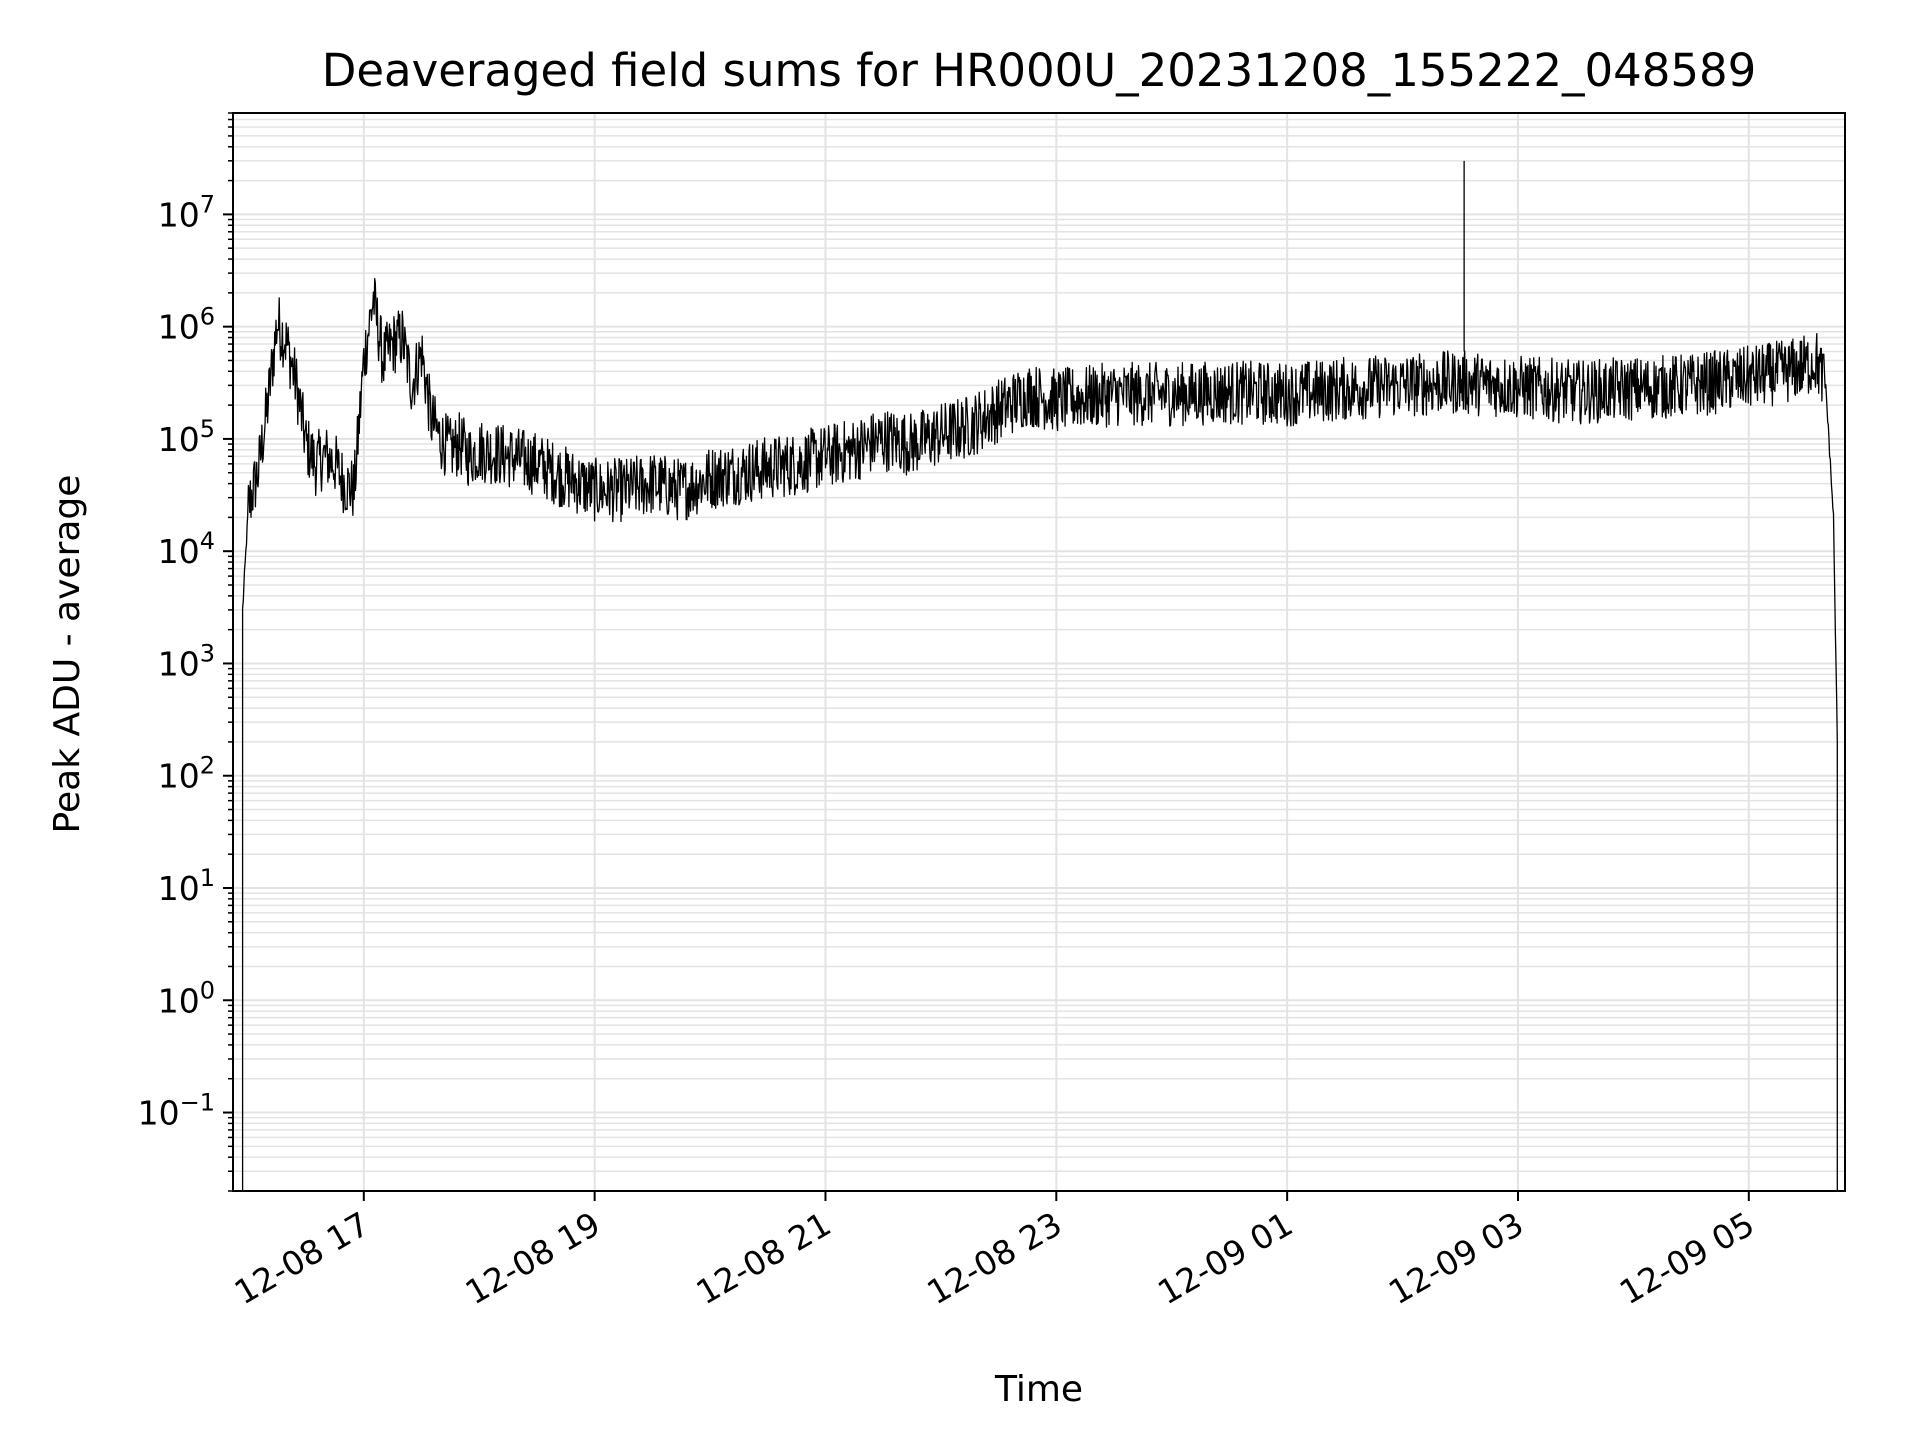  I want to click on x-axis-label: Time, so click(1038, 1389).